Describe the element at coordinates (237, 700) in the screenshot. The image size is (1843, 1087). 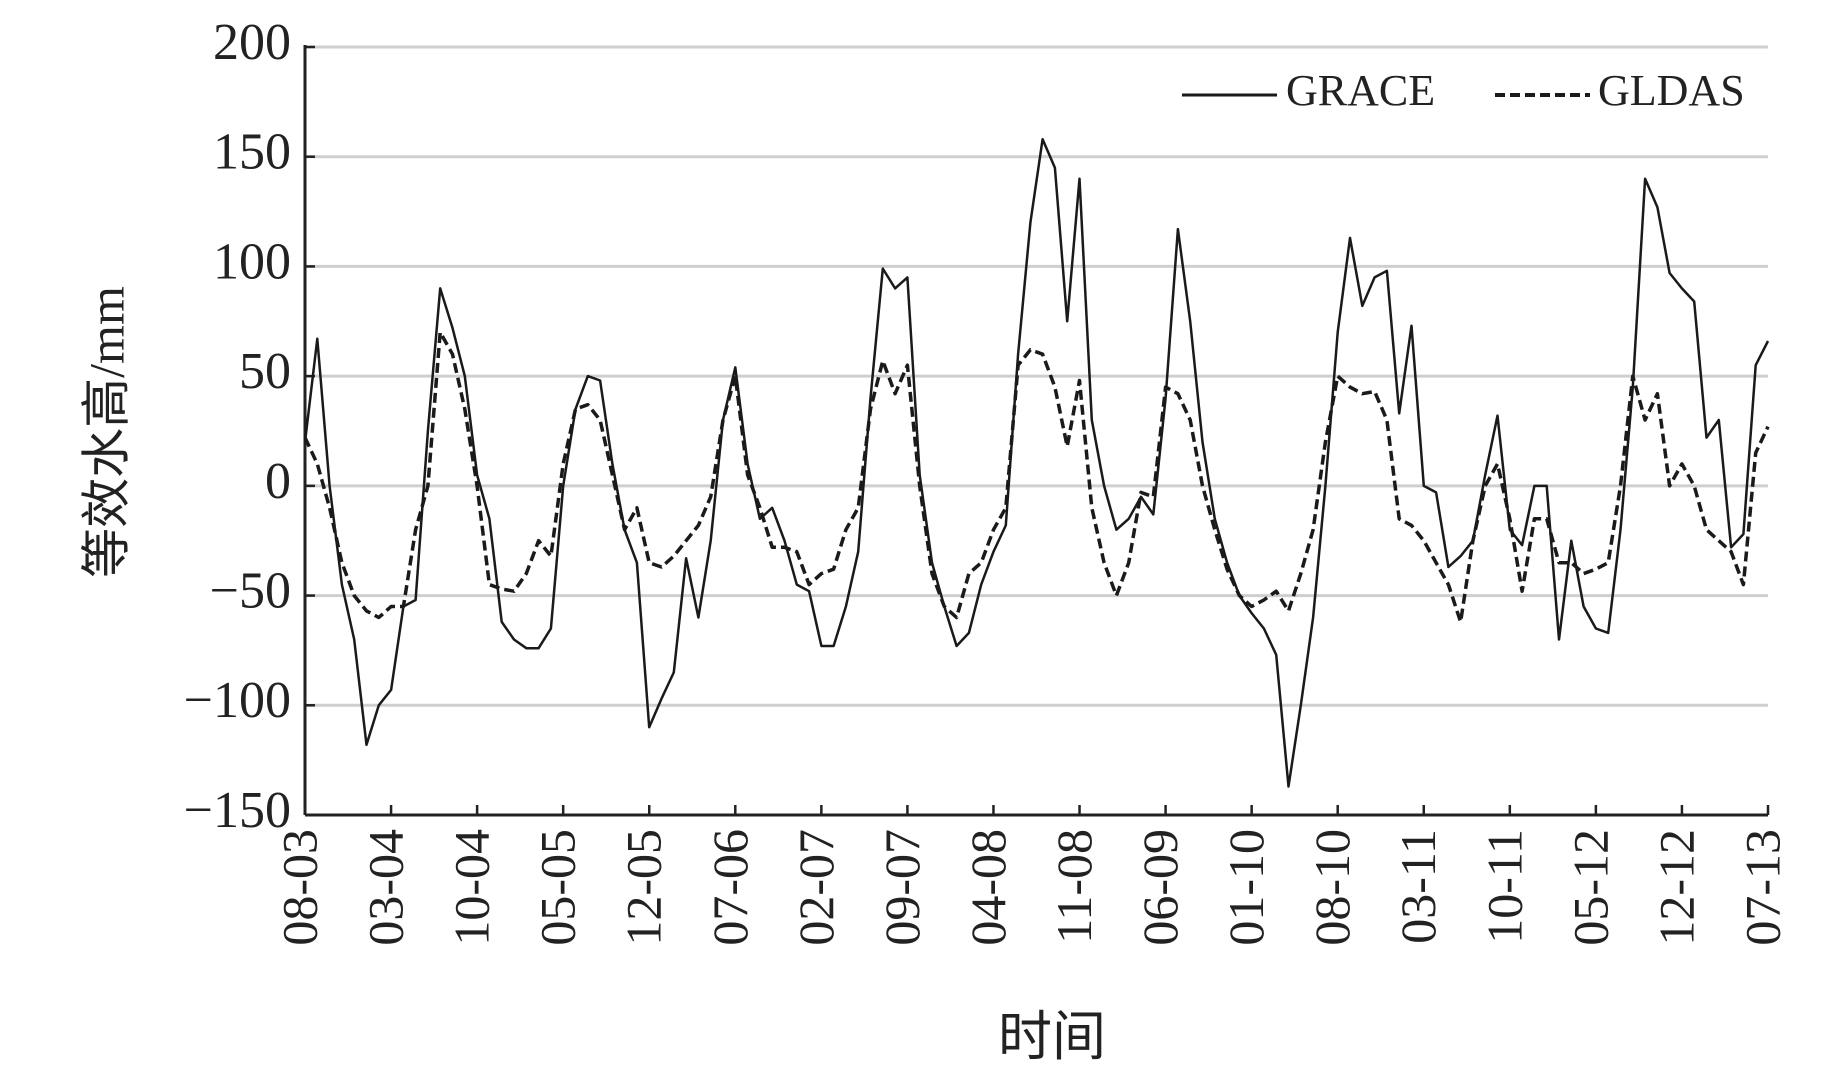
I see `y-tick-label: −100` at that location.